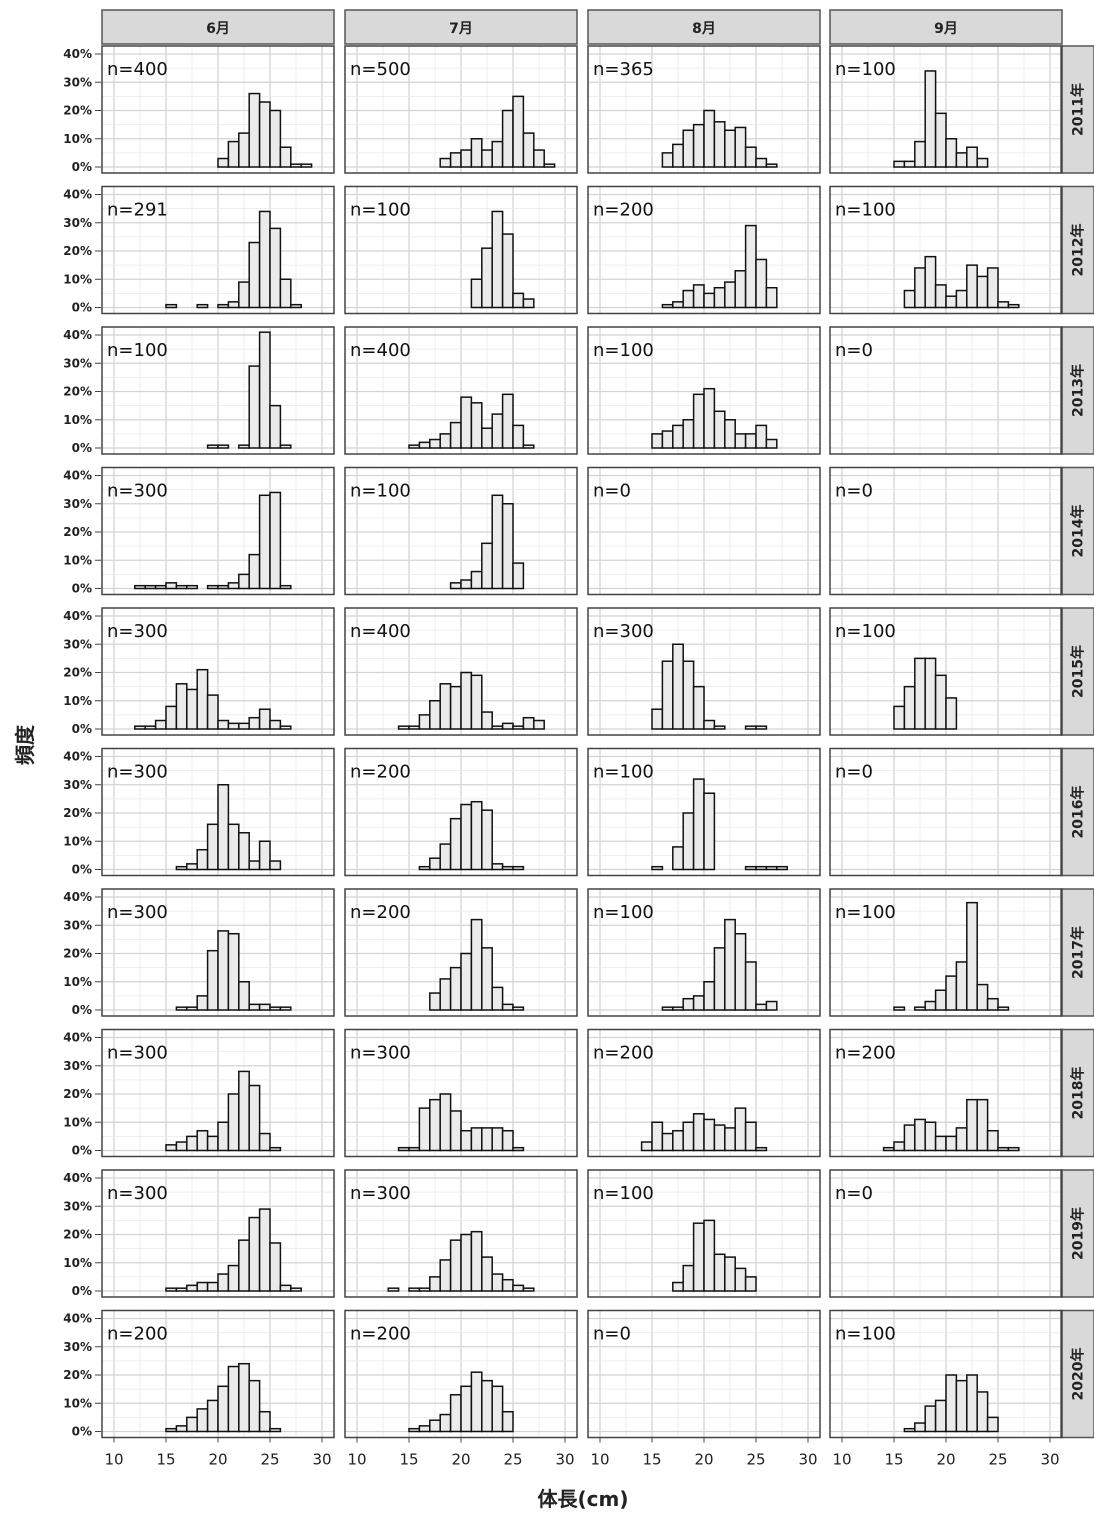 This screenshot has height=1519, width=1094. What do you see at coordinates (651, 1460) in the screenshot?
I see `x-tick-label: 15` at bounding box center [651, 1460].